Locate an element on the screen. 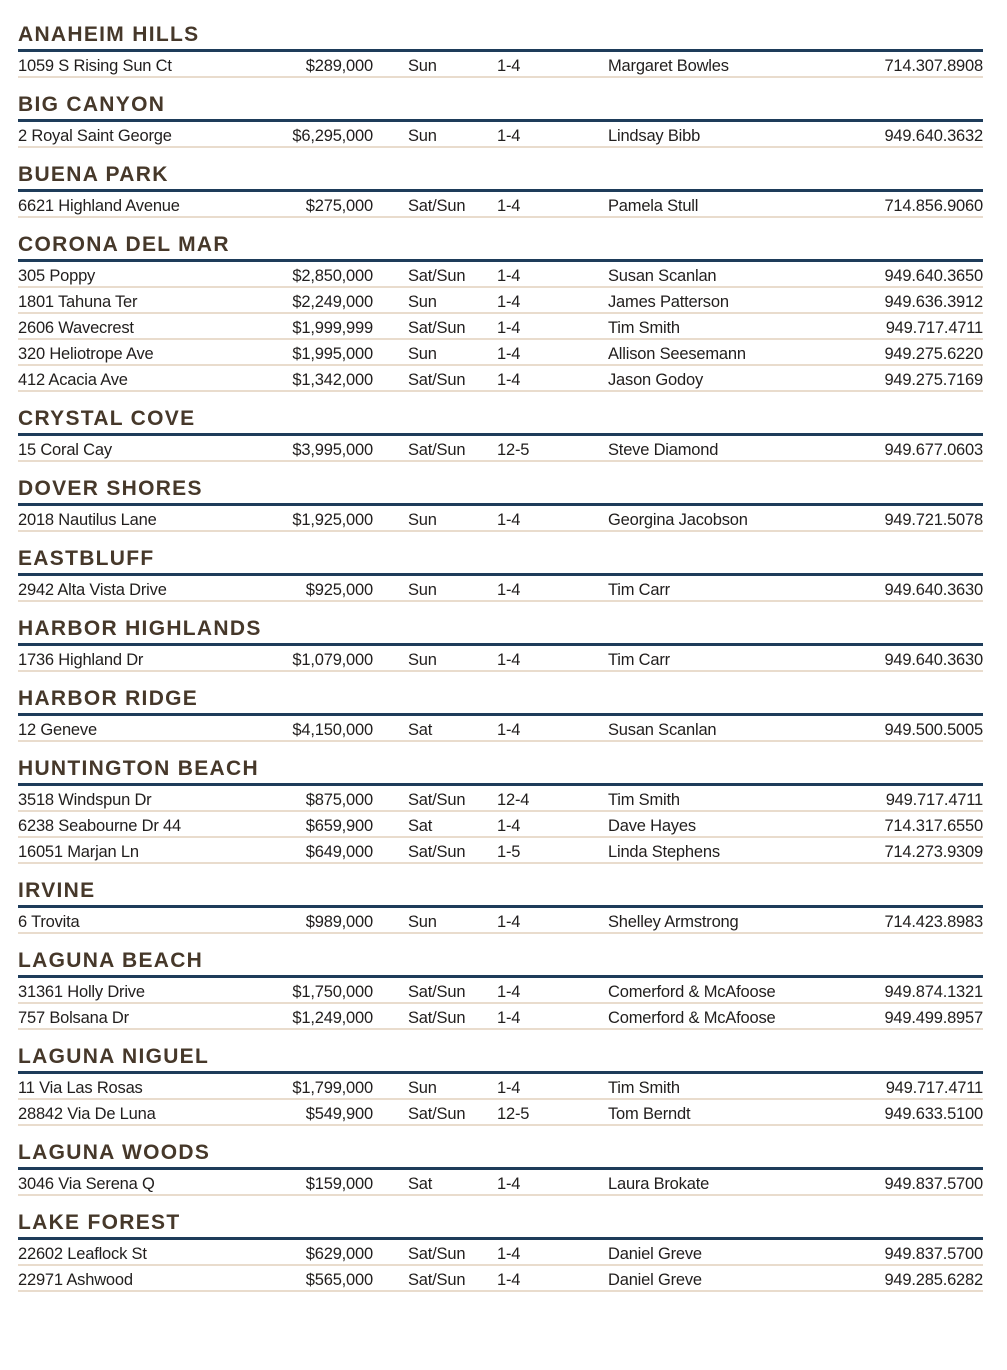  listing-address: 1801 Tahuna Ter is located at coordinates (78, 302).